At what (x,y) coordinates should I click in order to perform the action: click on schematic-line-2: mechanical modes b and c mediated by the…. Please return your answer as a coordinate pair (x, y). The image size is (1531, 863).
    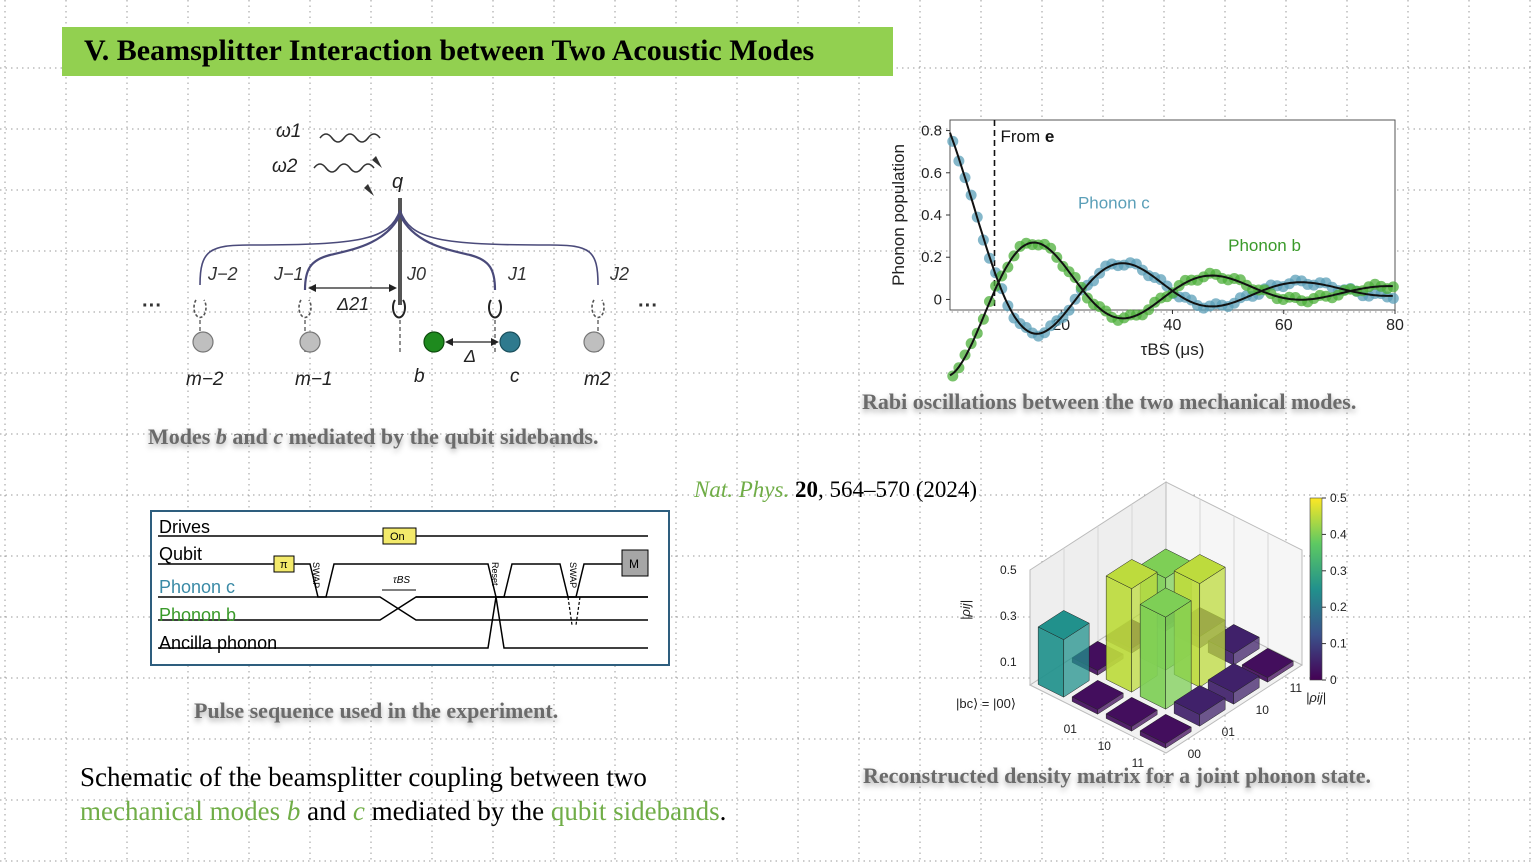
    Looking at the image, I should click on (403, 811).